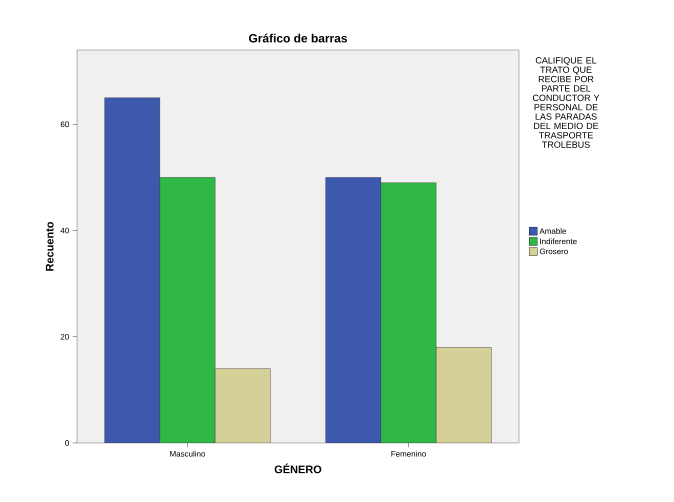 This screenshot has width=674, height=502. Describe the element at coordinates (50, 246) in the screenshot. I see `y-axis-title: Recuento` at that location.